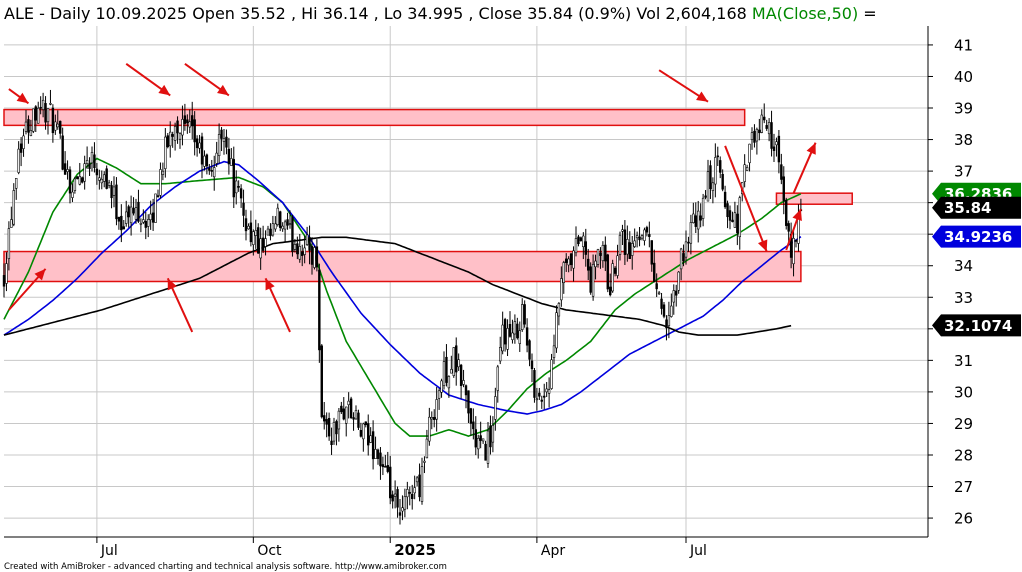  I want to click on ma-black-line, so click(397, 286).